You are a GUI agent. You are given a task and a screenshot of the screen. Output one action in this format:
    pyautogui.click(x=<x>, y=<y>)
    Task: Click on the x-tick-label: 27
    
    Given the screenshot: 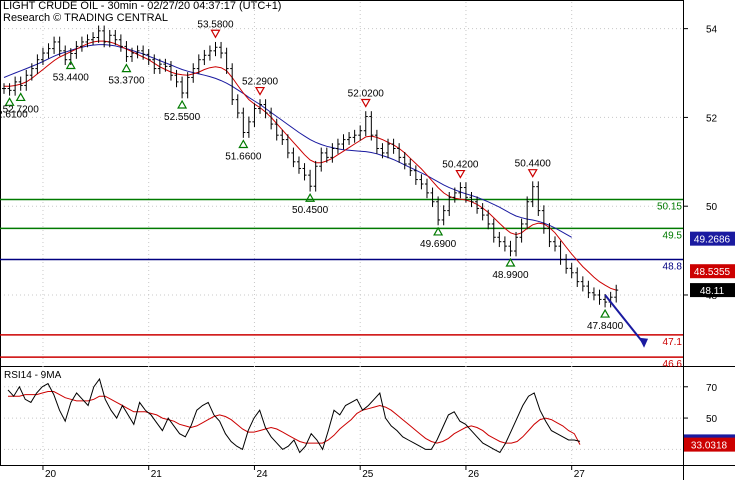 What is the action you would take?
    pyautogui.click(x=580, y=474)
    